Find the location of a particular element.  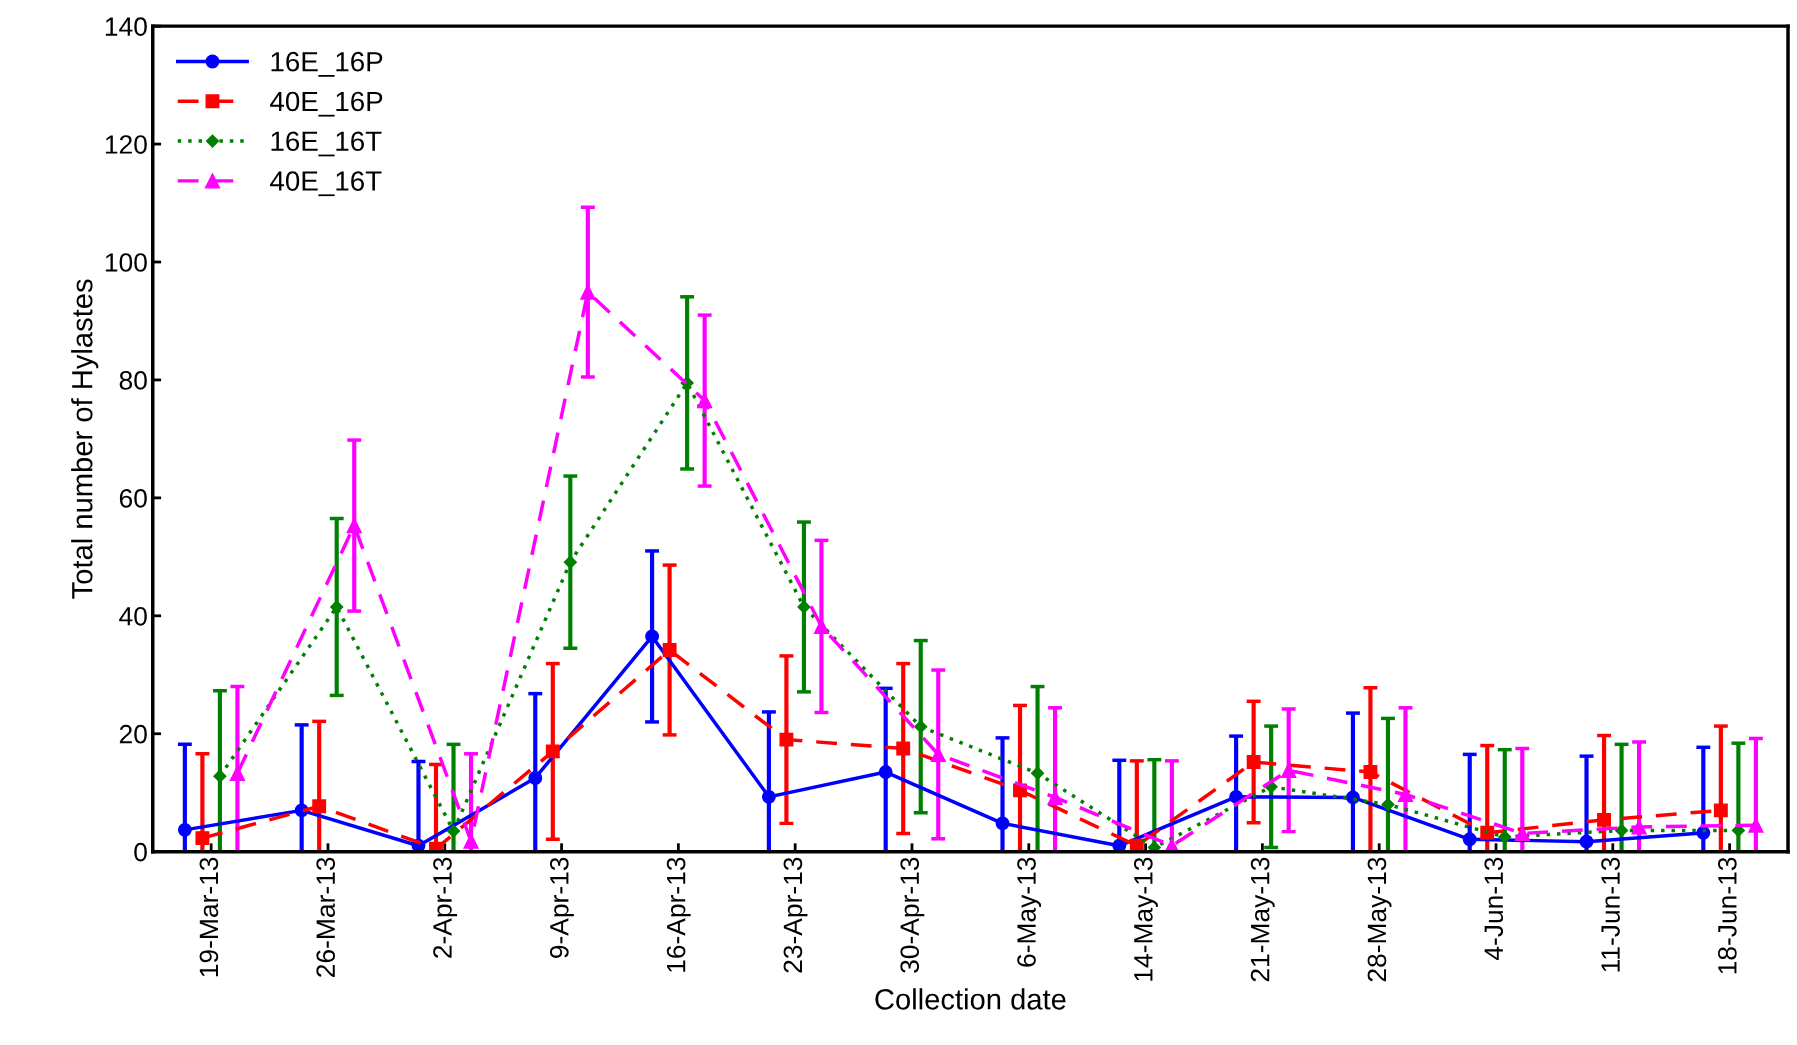

y-axis-title: Total number of Hylastes is located at coordinates (85, 439).